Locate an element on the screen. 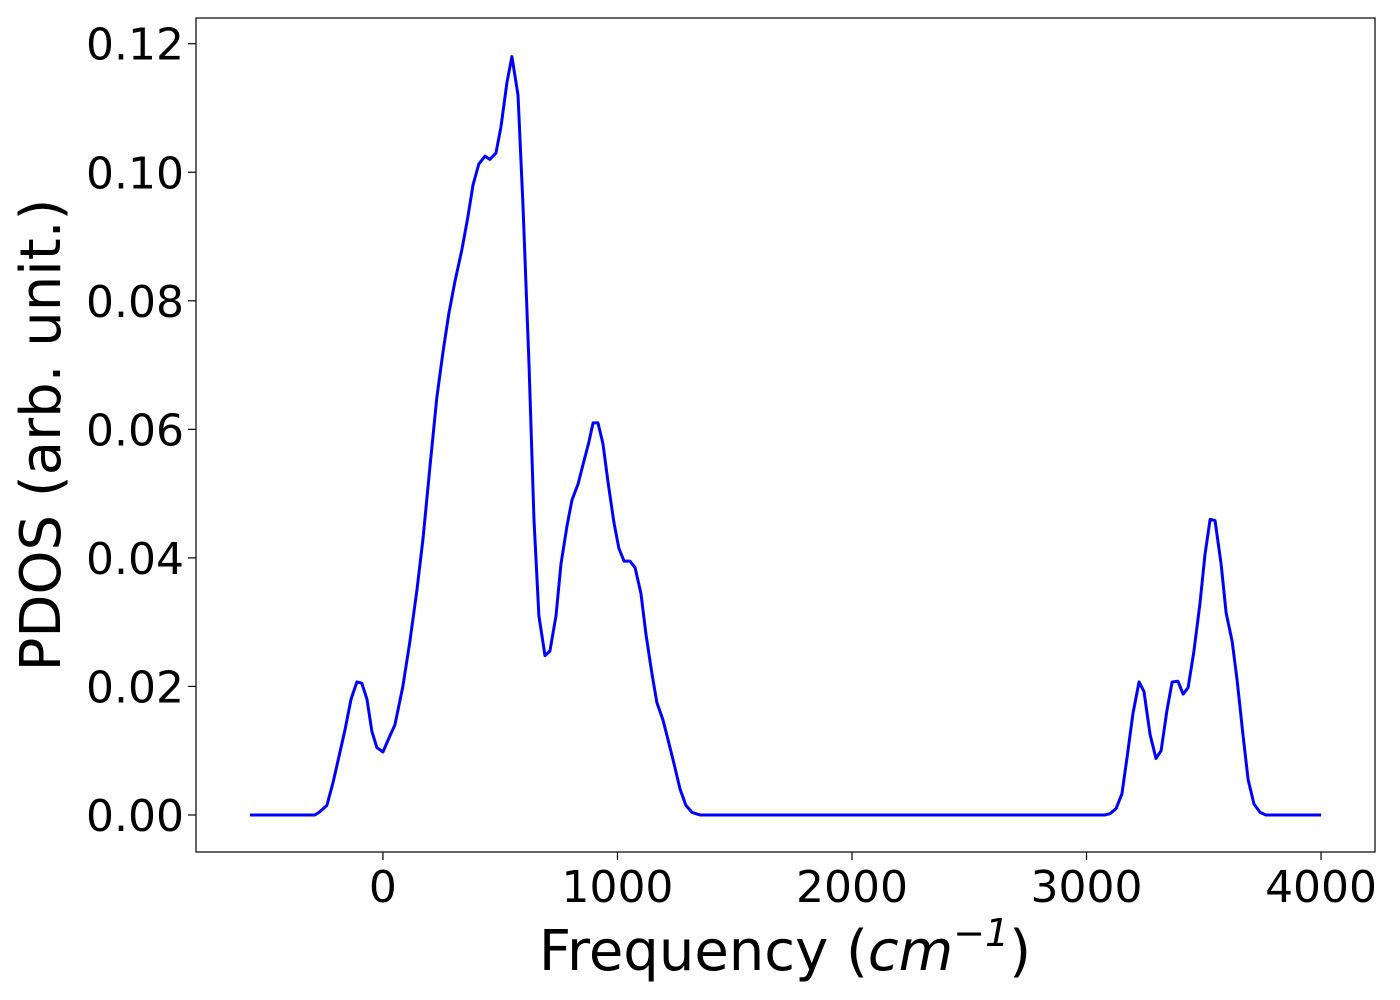 The image size is (1400, 1000). x-tick-label: 0 is located at coordinates (383, 887).